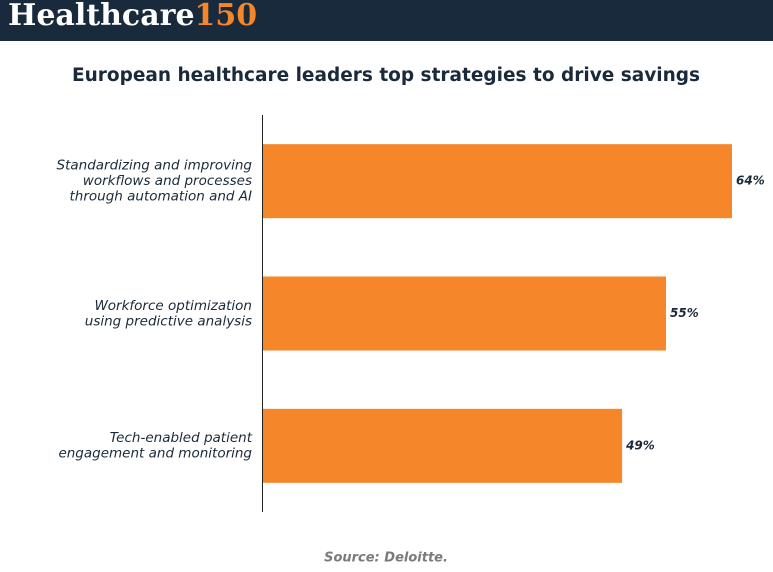 This screenshot has width=773, height=572. Describe the element at coordinates (168, 321) in the screenshot. I see `category-label: using predictive analysis` at that location.